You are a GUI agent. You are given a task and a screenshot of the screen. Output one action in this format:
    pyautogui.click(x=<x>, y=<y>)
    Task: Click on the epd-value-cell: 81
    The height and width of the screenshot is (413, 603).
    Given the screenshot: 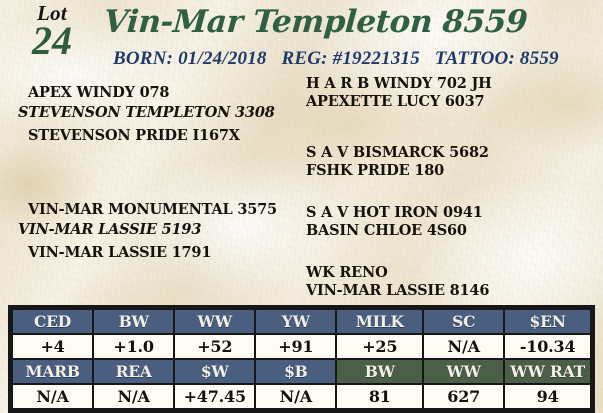 What is the action you would take?
    pyautogui.click(x=380, y=396)
    